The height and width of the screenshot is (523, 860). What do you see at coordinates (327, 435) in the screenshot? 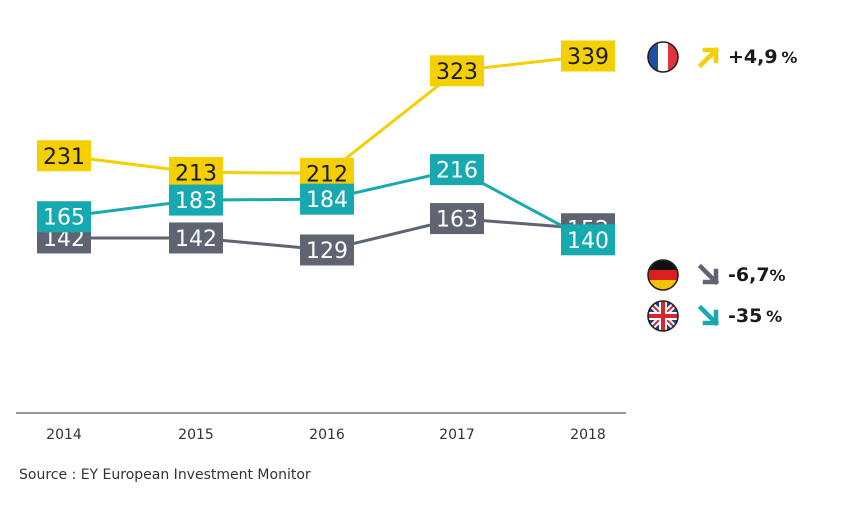
I see `x-tick-label-2016: 2016` at bounding box center [327, 435].